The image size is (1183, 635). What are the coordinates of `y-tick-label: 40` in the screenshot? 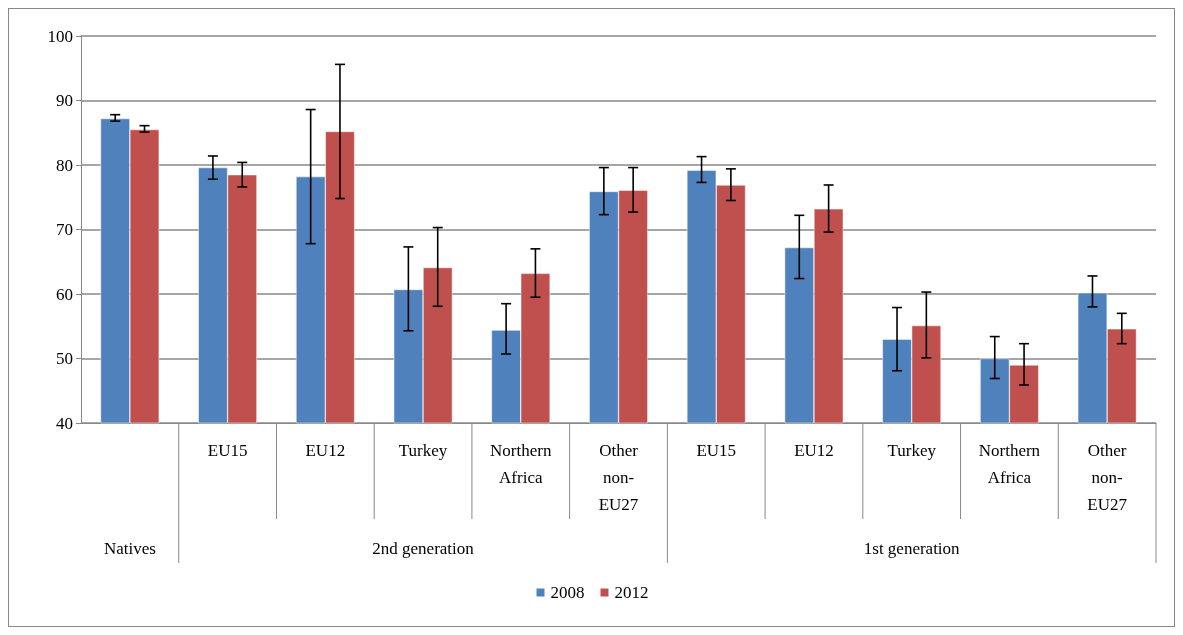 It's located at (64, 423).